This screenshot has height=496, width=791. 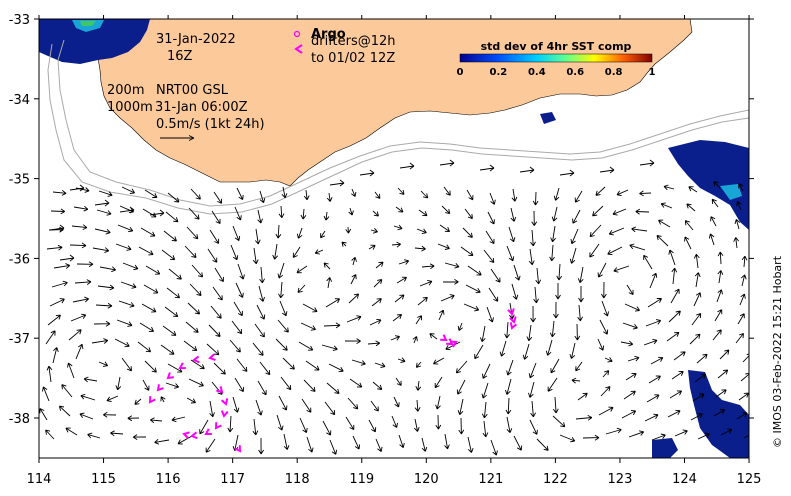 What do you see at coordinates (345, 50) in the screenshot?
I see `drifter-legend: drifters@12h to 01/02 12Z` at bounding box center [345, 50].